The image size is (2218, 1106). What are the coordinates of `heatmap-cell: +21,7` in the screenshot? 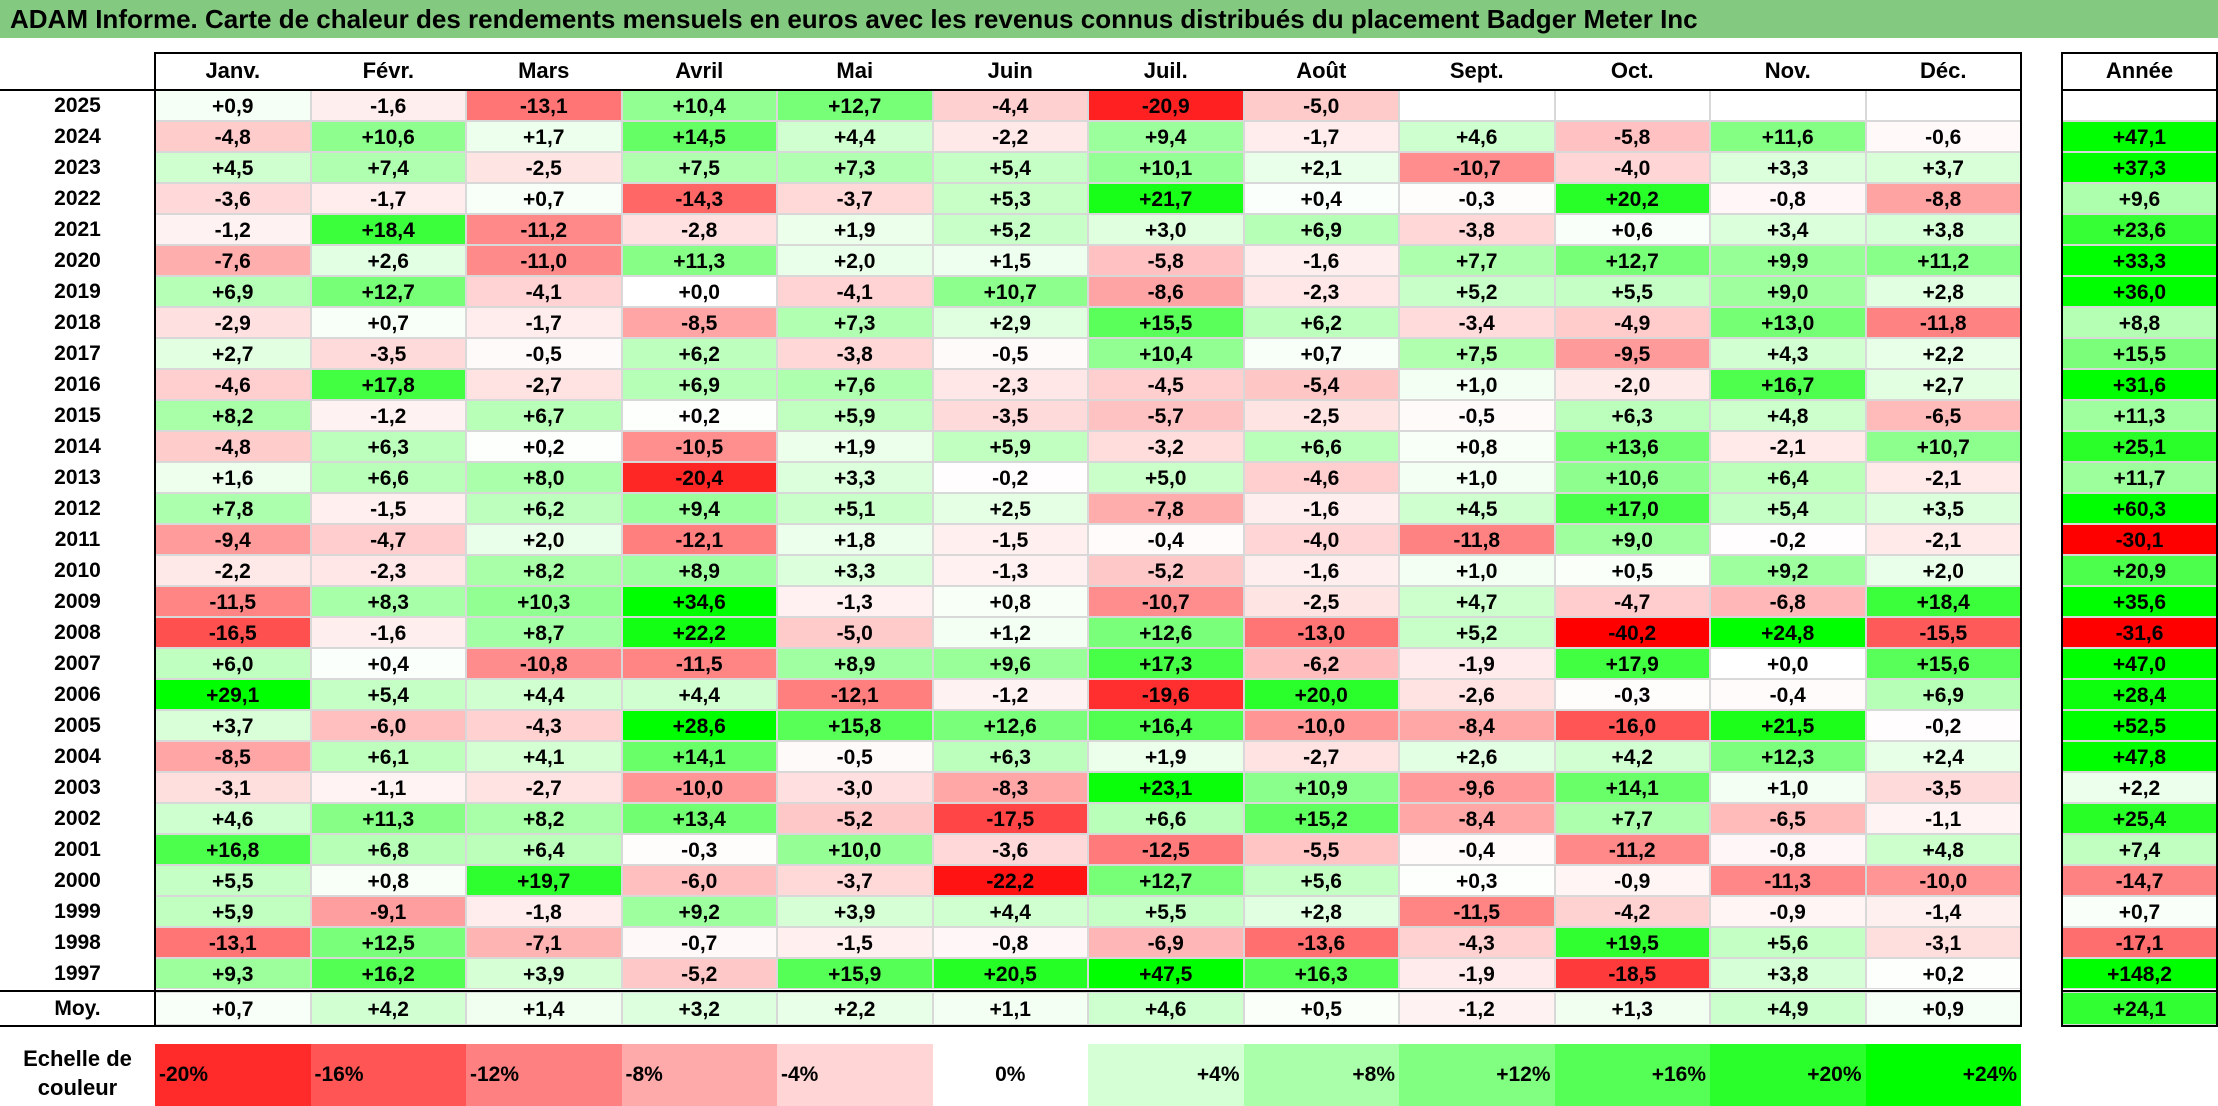 It's located at (1166, 198).